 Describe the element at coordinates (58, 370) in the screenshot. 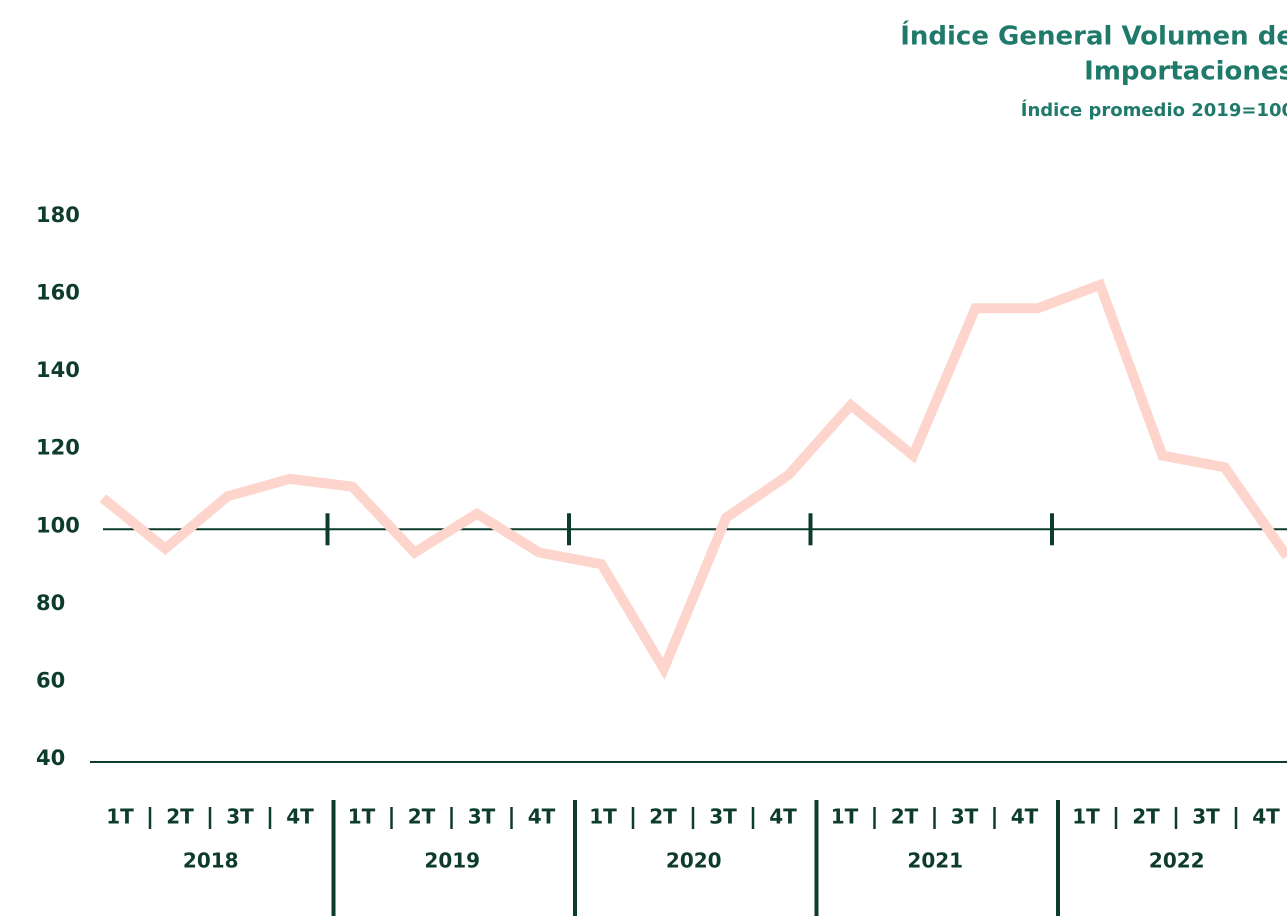

I see `y-tick-label: 140` at that location.